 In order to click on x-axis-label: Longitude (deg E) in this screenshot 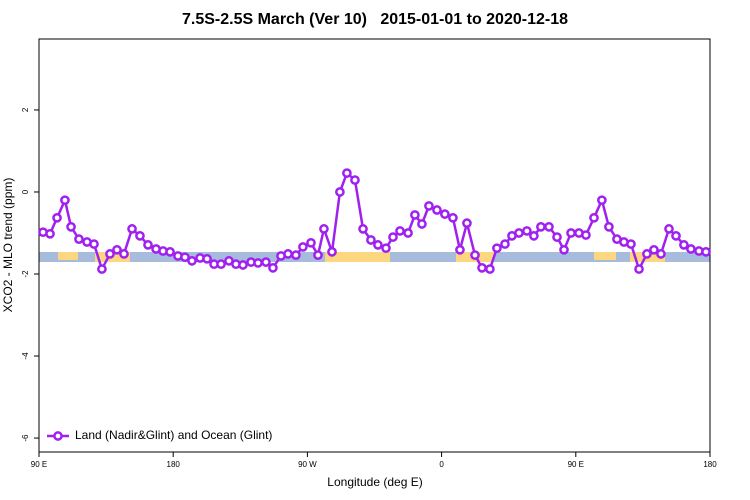, I will do `click(374, 482)`.